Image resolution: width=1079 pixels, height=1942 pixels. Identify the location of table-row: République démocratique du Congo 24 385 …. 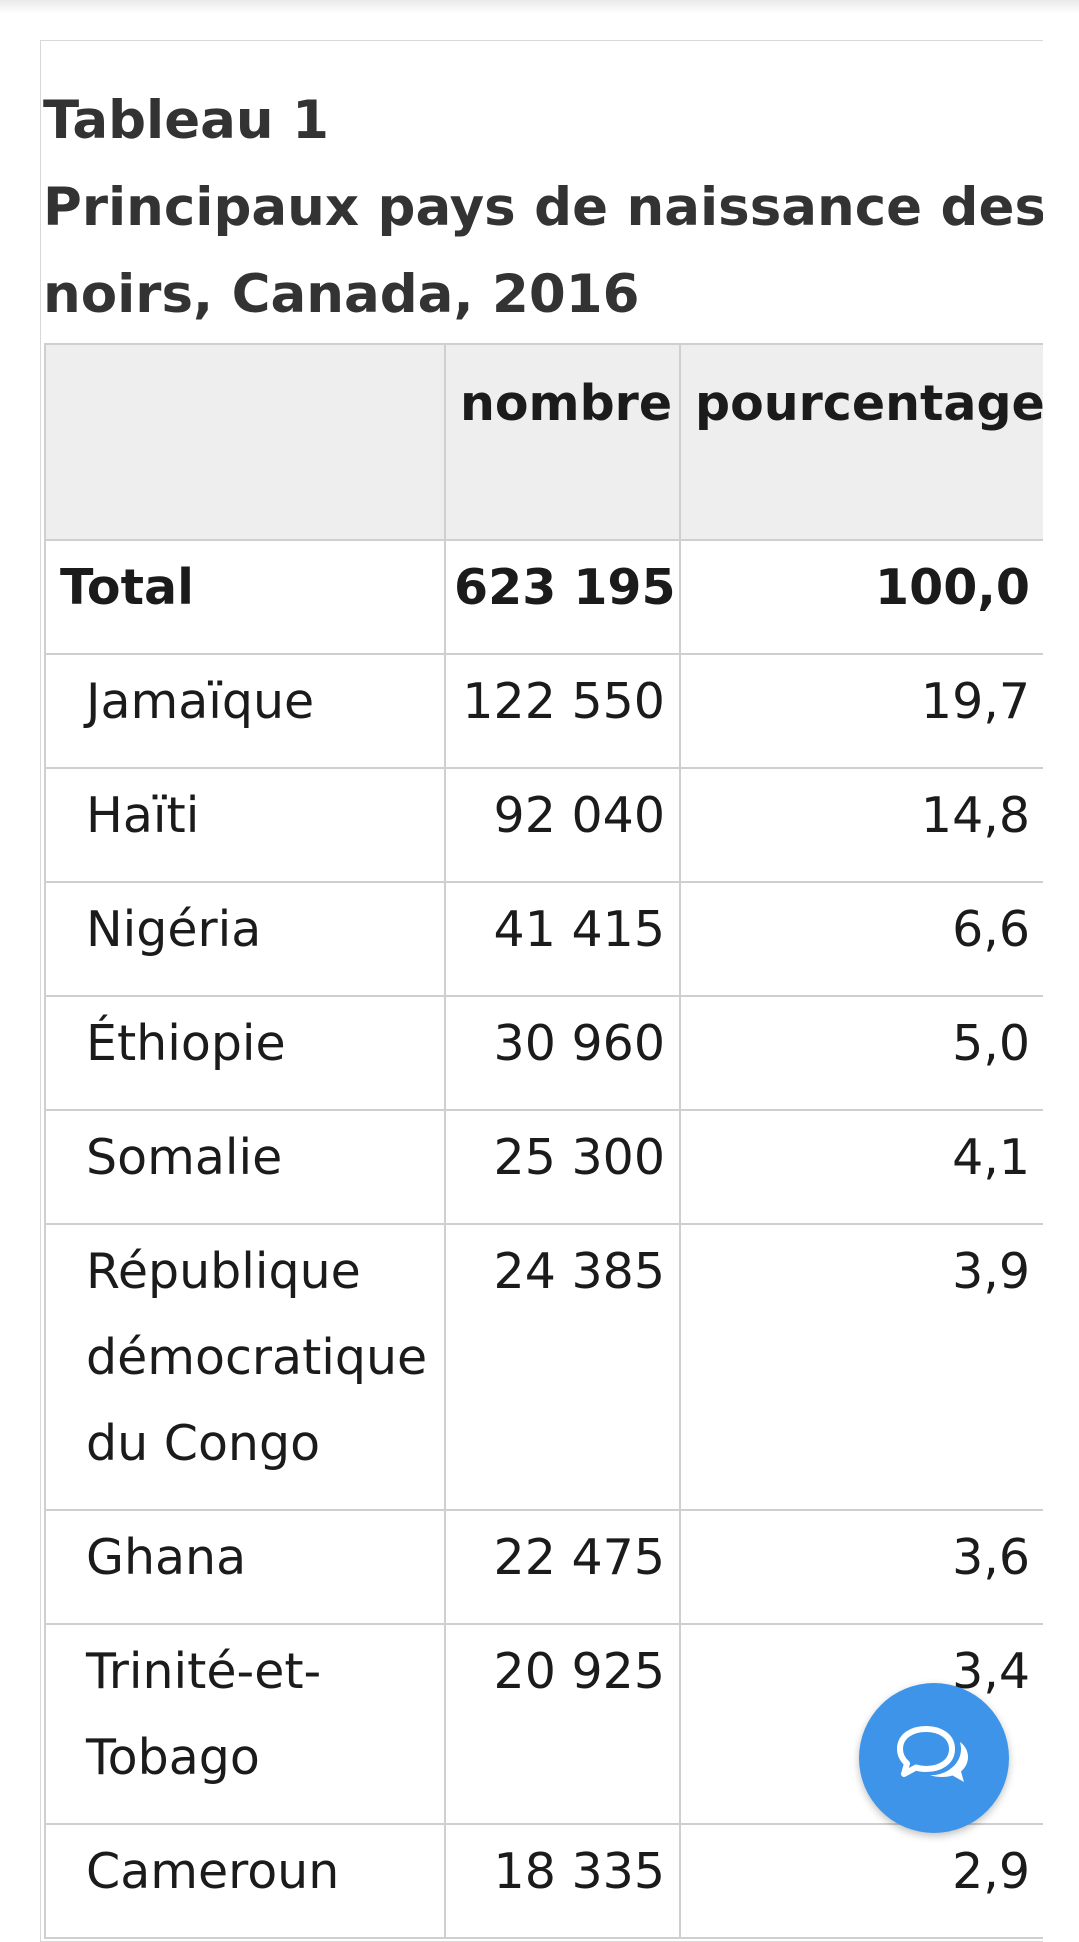
(543, 1367).